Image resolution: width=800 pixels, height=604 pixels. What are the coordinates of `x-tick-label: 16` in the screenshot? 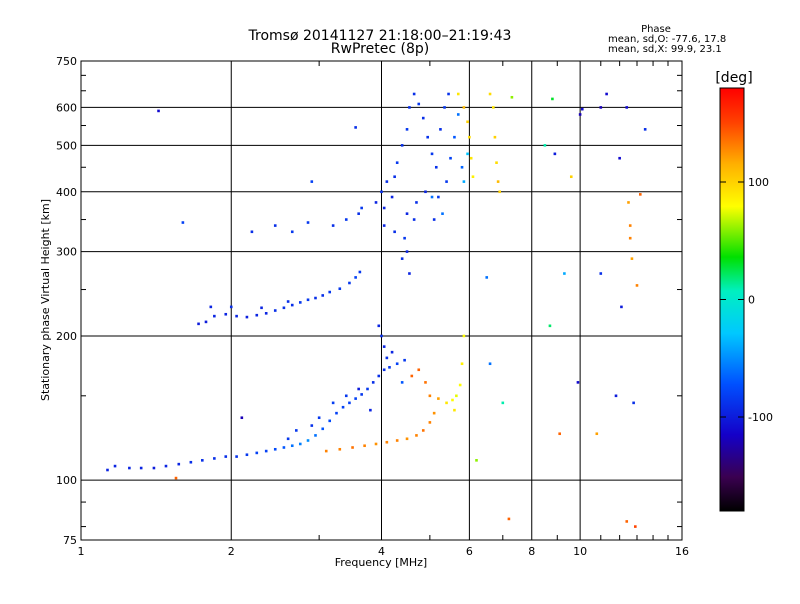 It's located at (682, 551).